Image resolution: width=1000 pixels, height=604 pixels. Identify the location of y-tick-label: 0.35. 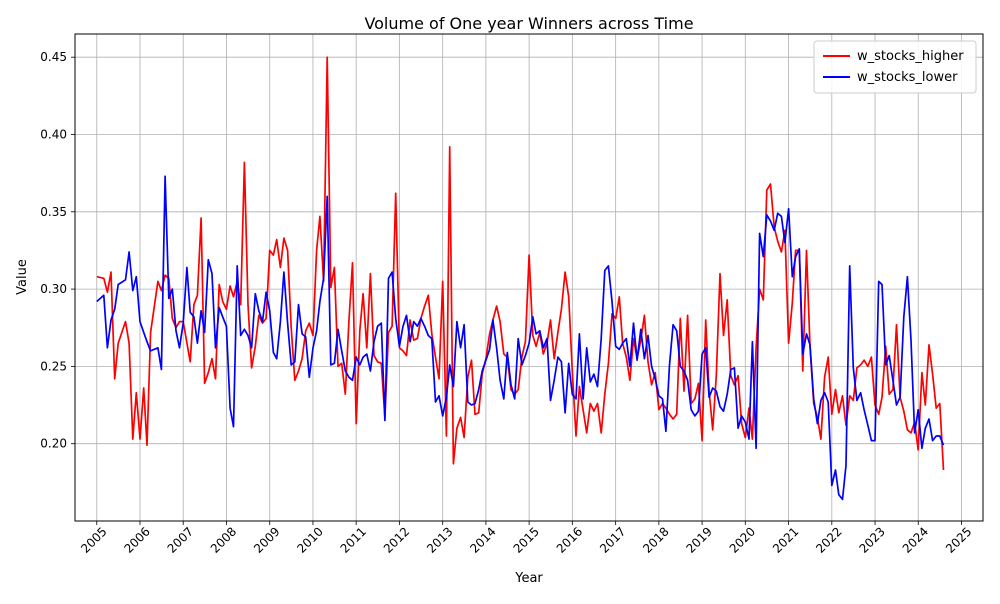
(53, 212).